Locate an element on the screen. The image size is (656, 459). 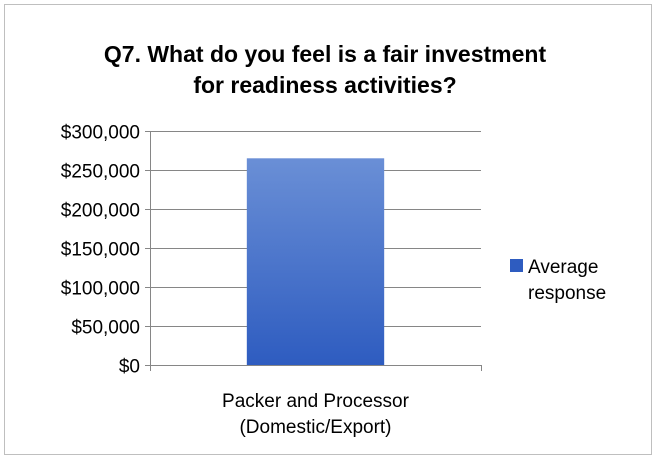
y-tick-label: $50,000 is located at coordinates (105, 328).